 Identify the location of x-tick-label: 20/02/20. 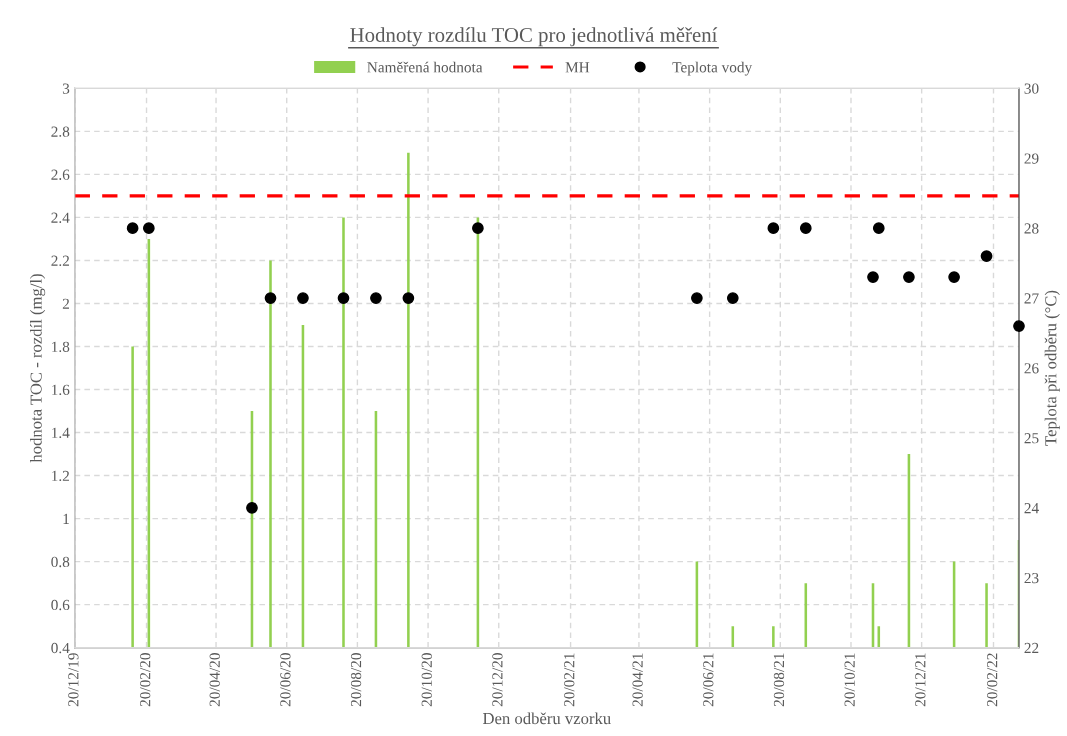
(145, 680).